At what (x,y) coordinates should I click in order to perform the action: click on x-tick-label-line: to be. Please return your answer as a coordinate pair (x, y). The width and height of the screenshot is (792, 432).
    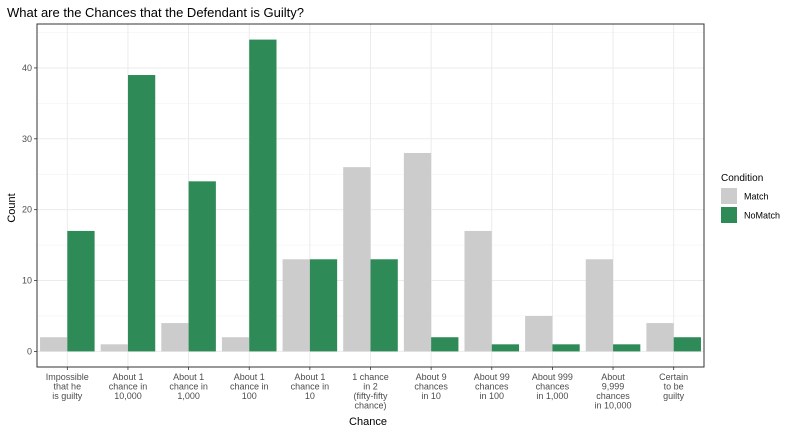
    Looking at the image, I should click on (674, 387).